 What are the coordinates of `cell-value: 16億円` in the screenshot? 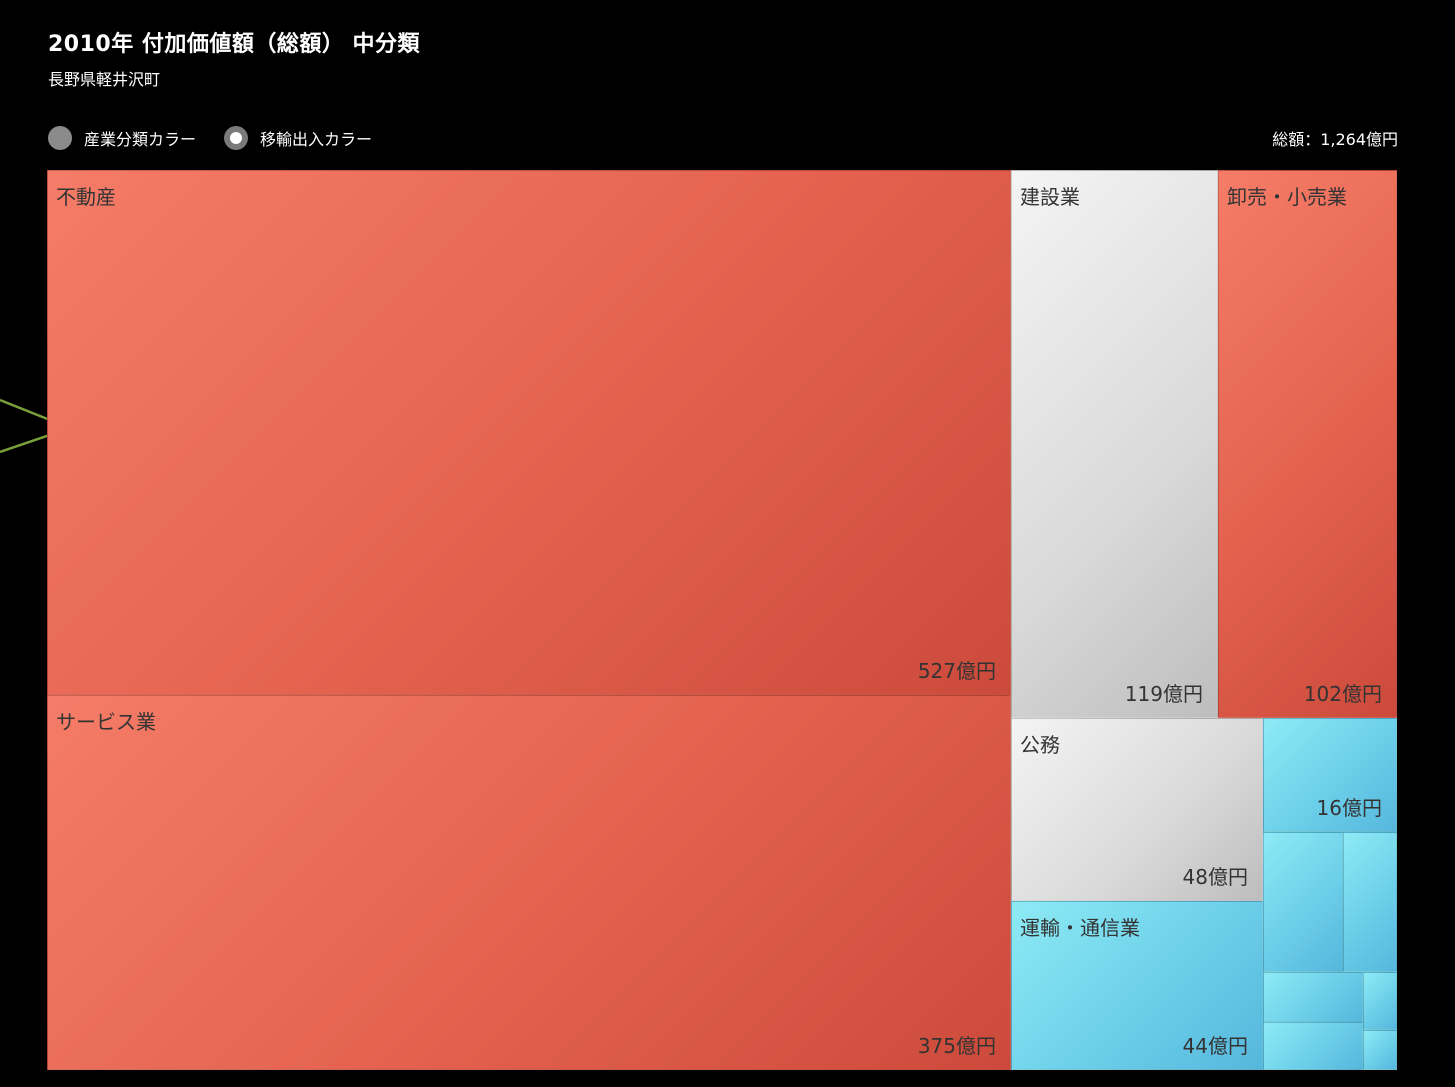 It's located at (1349, 808).